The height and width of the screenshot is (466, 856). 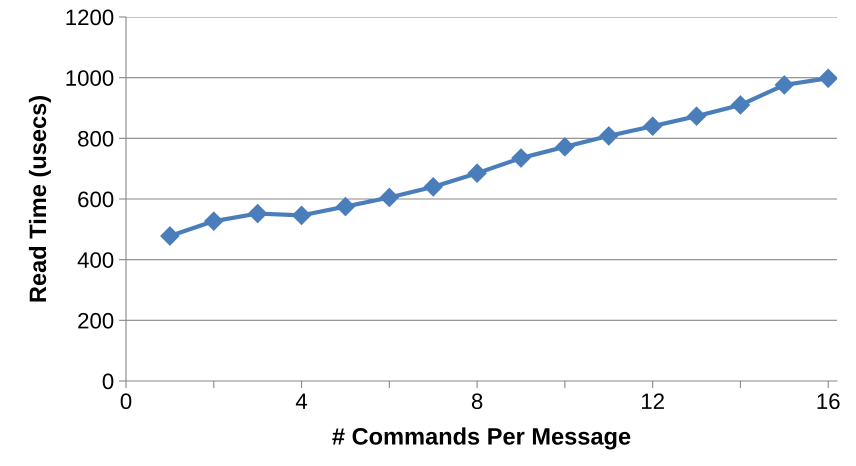 I want to click on x-tick-label: 4, so click(x=302, y=401).